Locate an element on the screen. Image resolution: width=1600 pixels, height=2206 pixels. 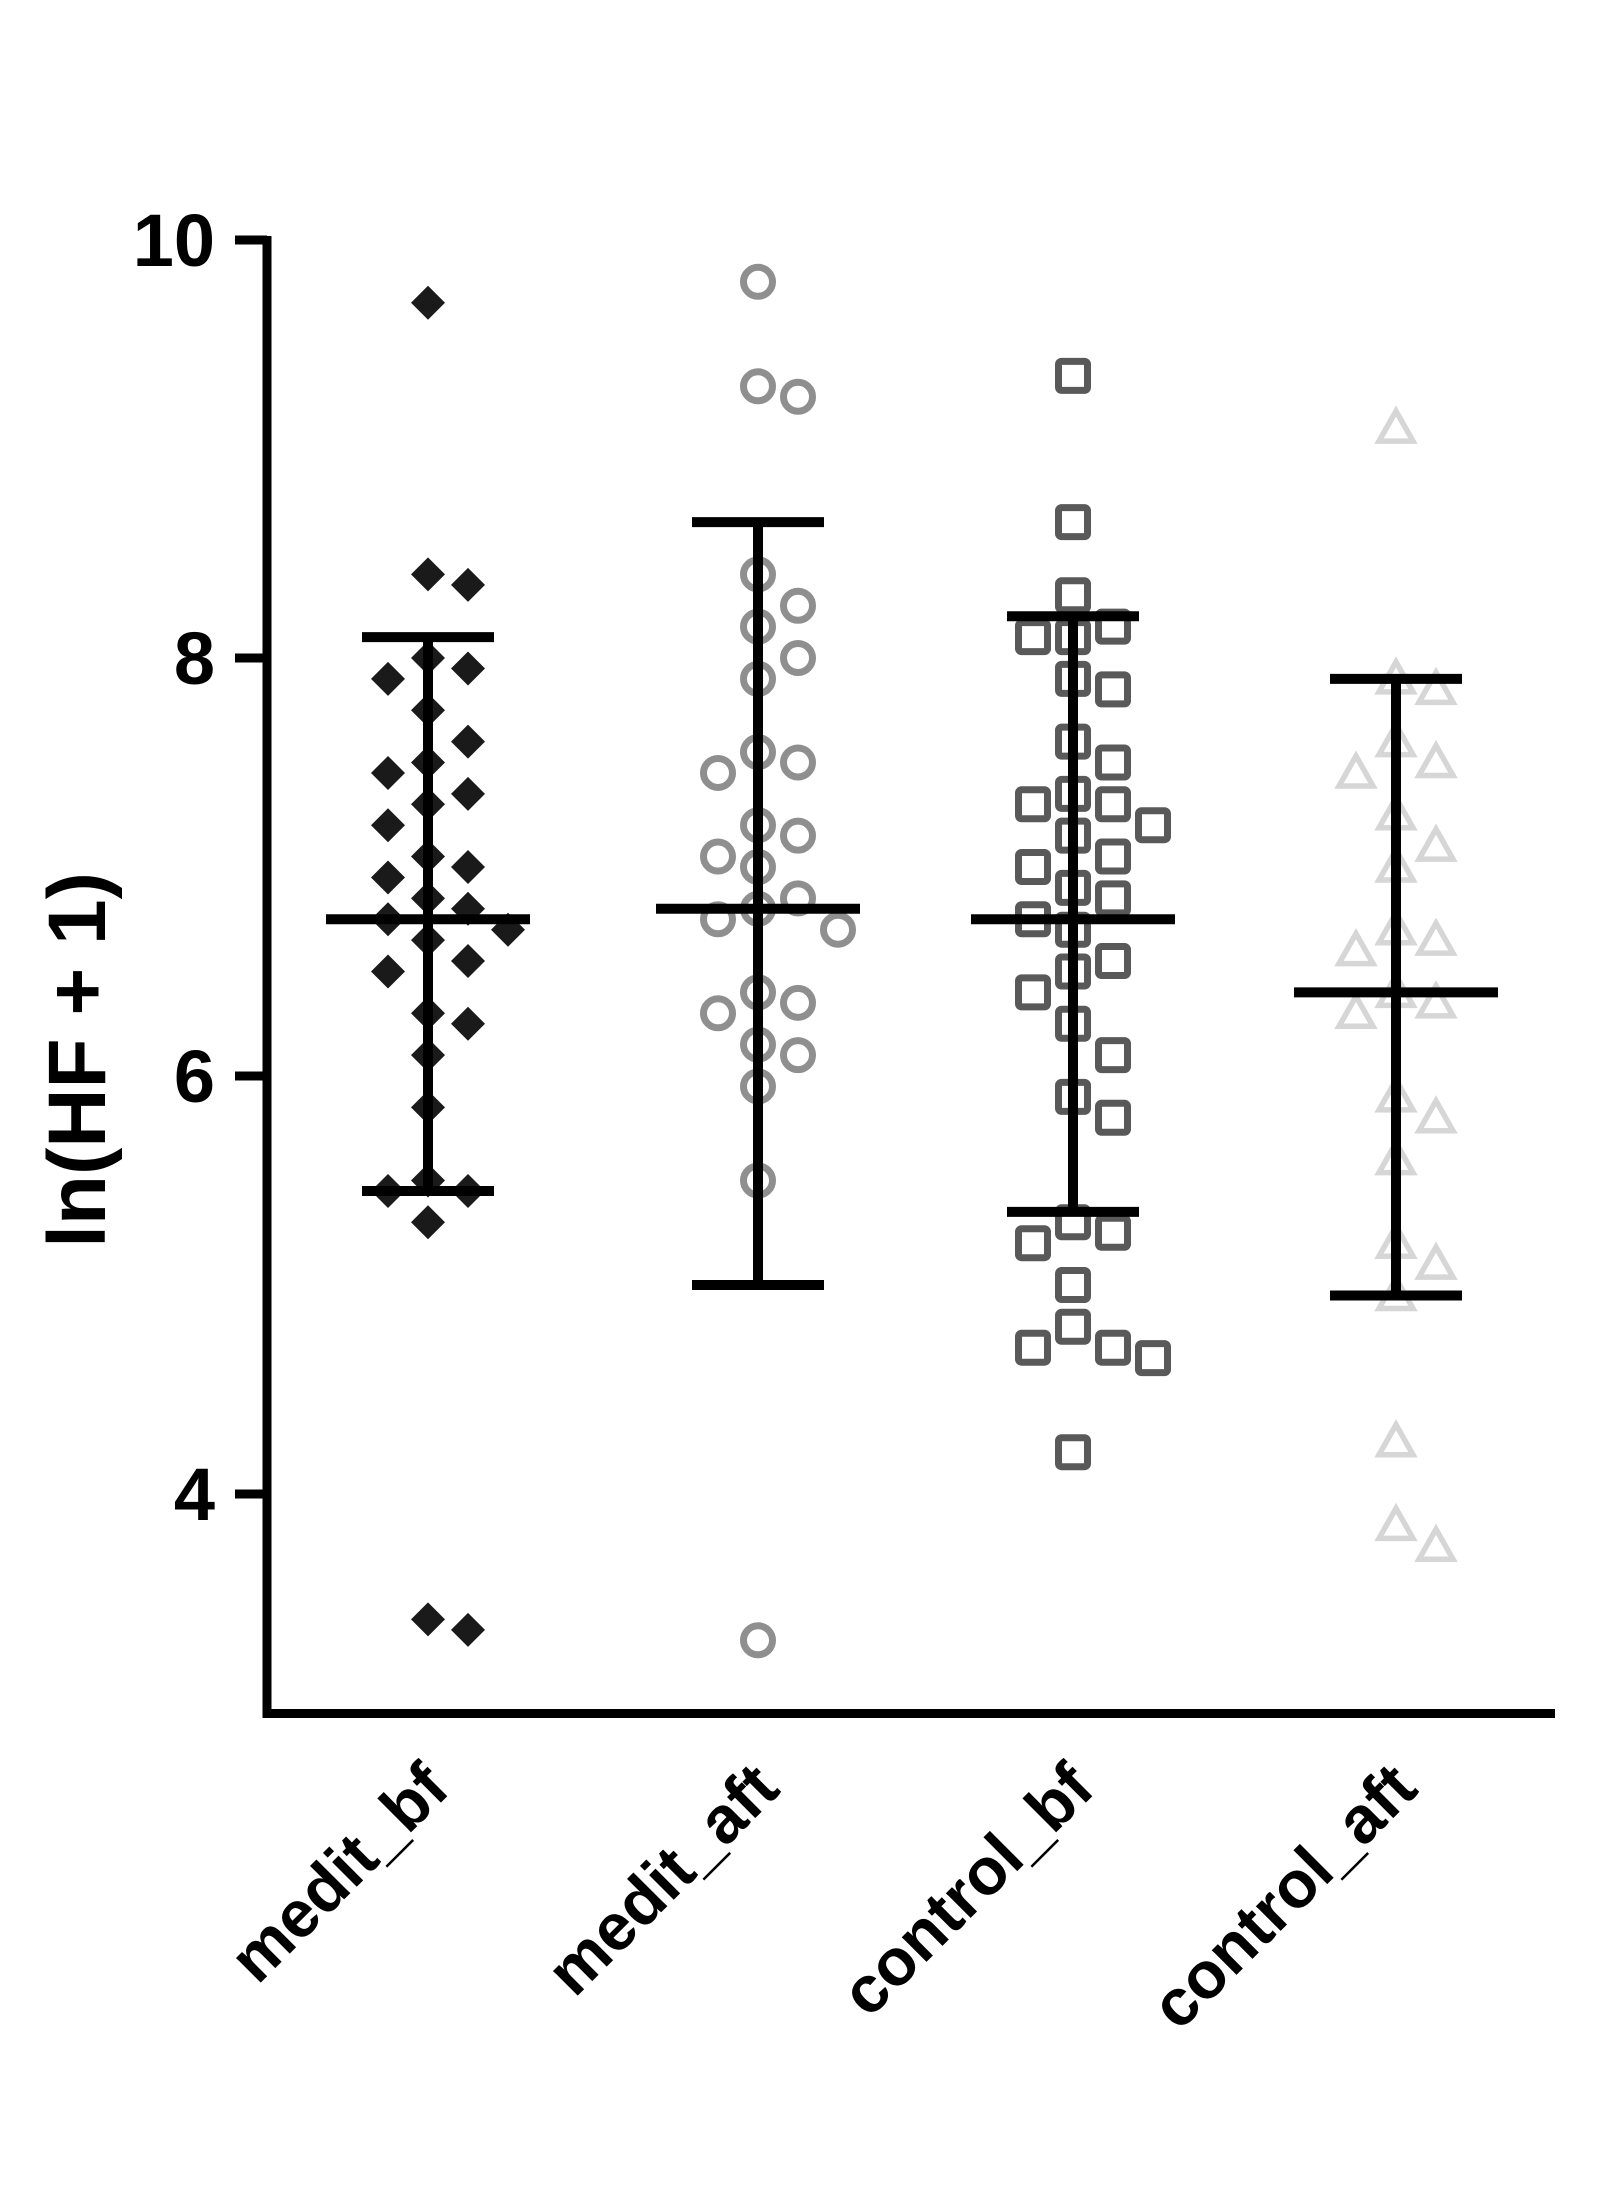
group-medit_aft is located at coordinates (778, 961).